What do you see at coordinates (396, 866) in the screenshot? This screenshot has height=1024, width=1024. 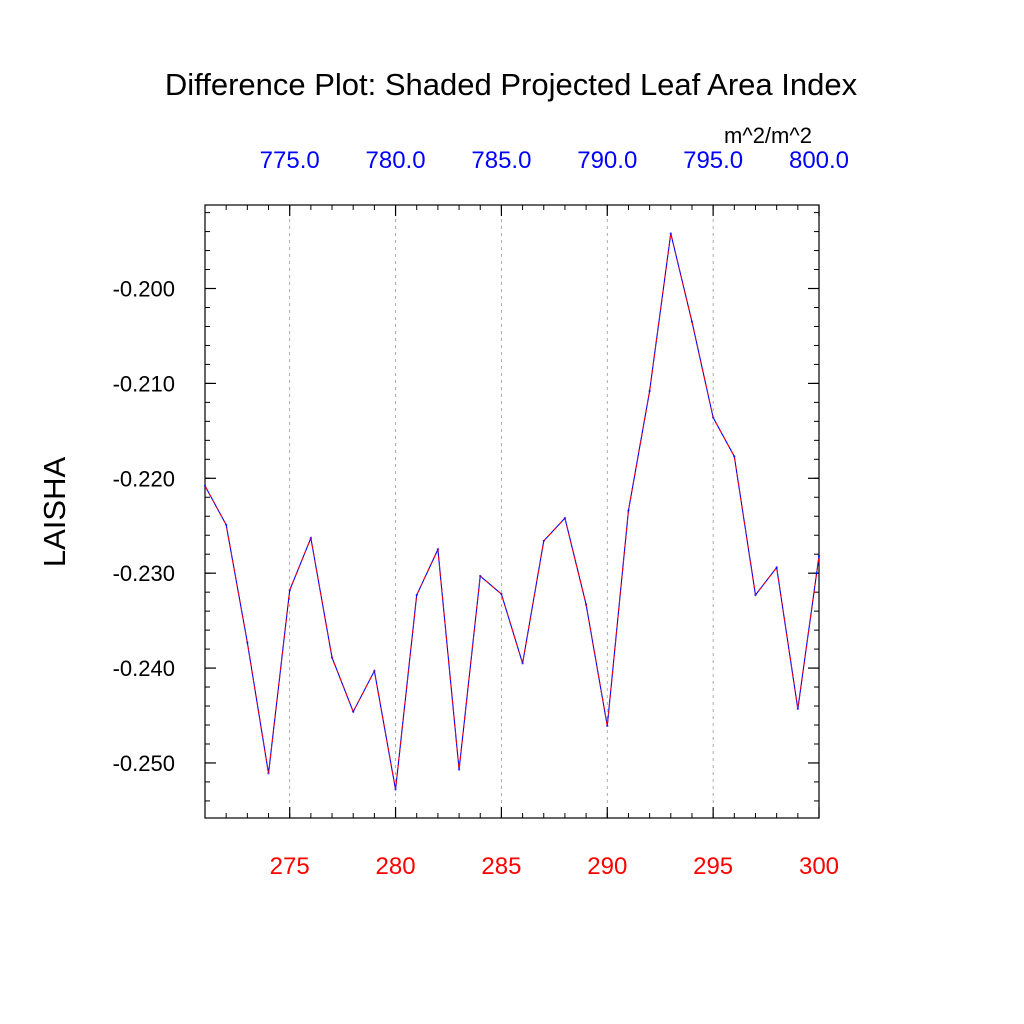 I see `bottom-x-tick-label: 280` at bounding box center [396, 866].